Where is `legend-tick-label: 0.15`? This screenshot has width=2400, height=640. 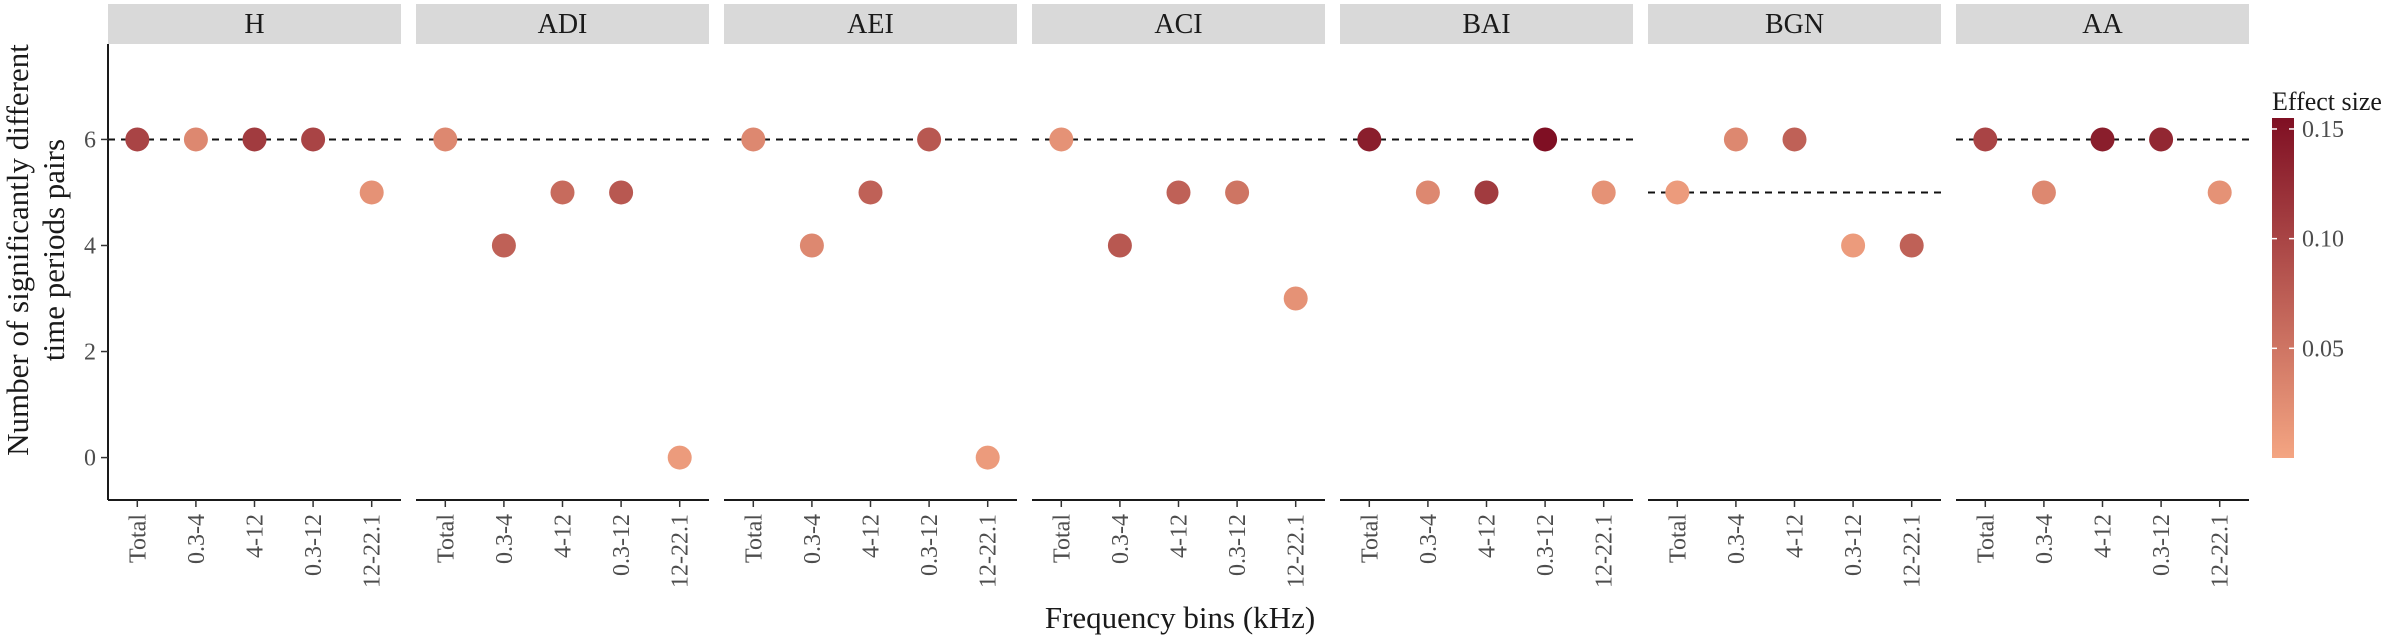
legend-tick-label: 0.15 is located at coordinates (2323, 130).